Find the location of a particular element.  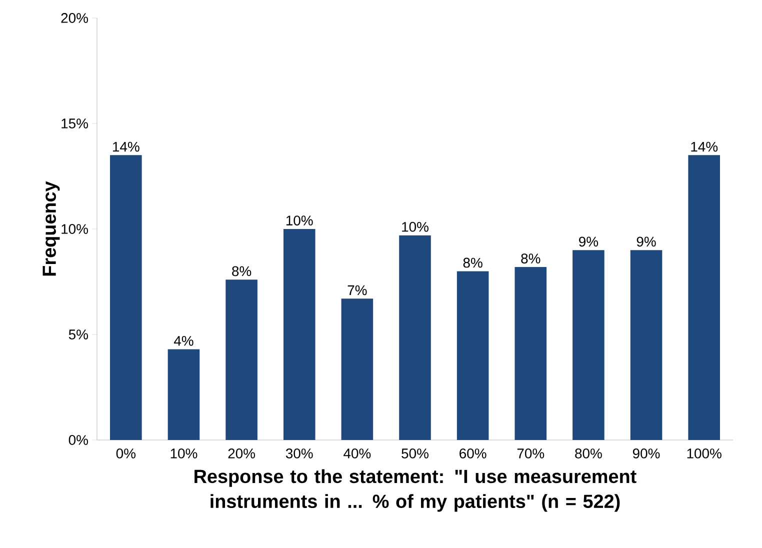

x-axis-title: Response to the statement: "I use measurement instruments in ... % of my patients" (n = 522) is located at coordinates (415, 490).